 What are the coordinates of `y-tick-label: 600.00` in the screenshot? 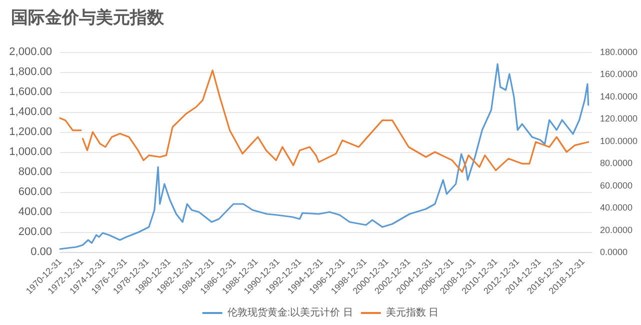 It's located at (35, 192).